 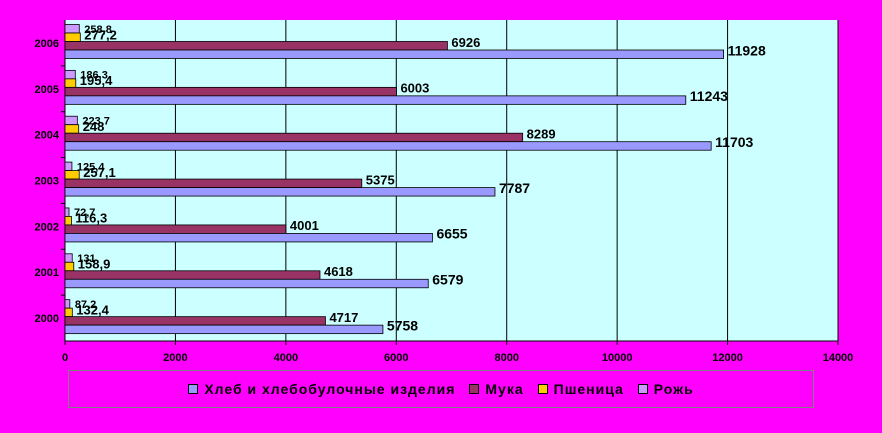 What do you see at coordinates (94, 126) in the screenshot?
I see `data-label: 248` at bounding box center [94, 126].